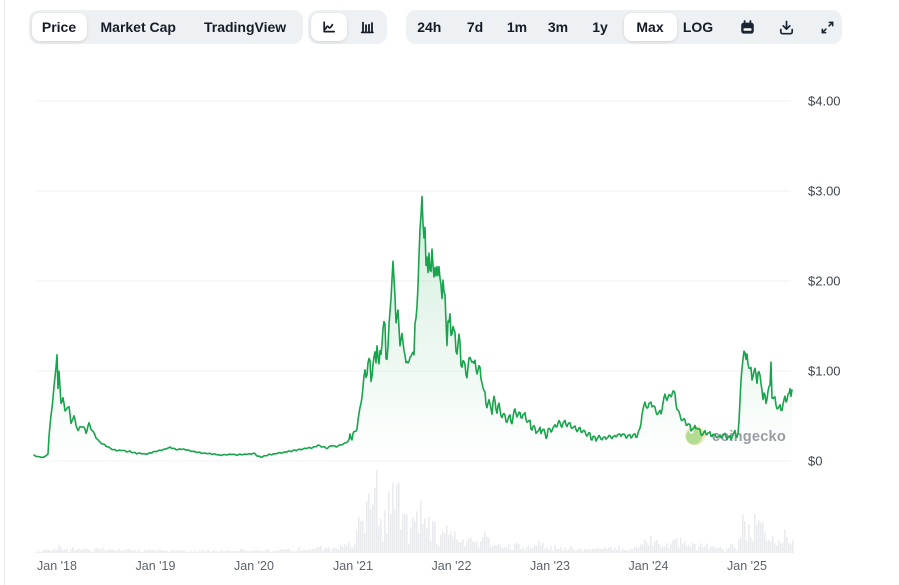 The image size is (899, 585). What do you see at coordinates (824, 371) in the screenshot?
I see `svg-text: $1.00` at bounding box center [824, 371].